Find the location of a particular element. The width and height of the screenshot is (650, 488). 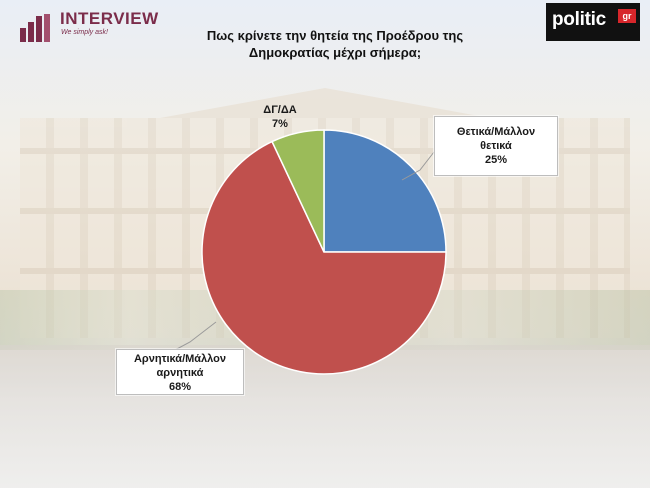

slice-label-negative-line2: αρνητικά is located at coordinates (180, 373).